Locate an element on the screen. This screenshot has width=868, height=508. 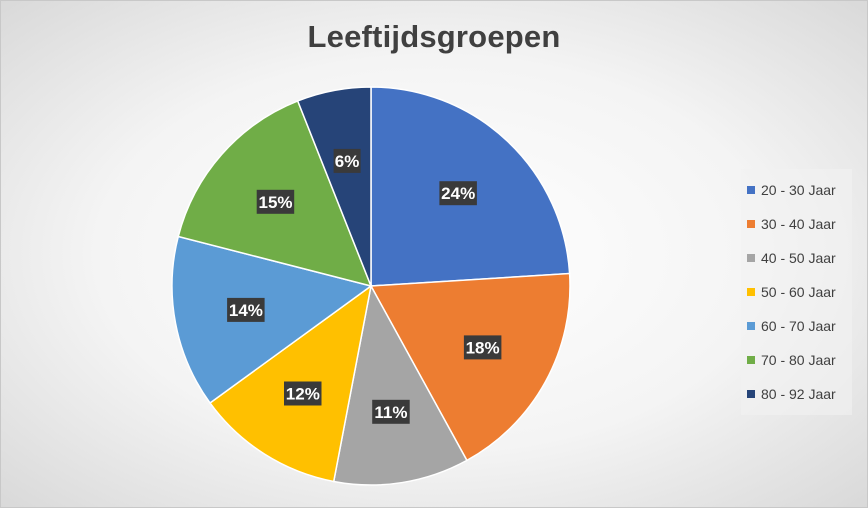
legend-label: 20 - 30 Jaar is located at coordinates (798, 190).